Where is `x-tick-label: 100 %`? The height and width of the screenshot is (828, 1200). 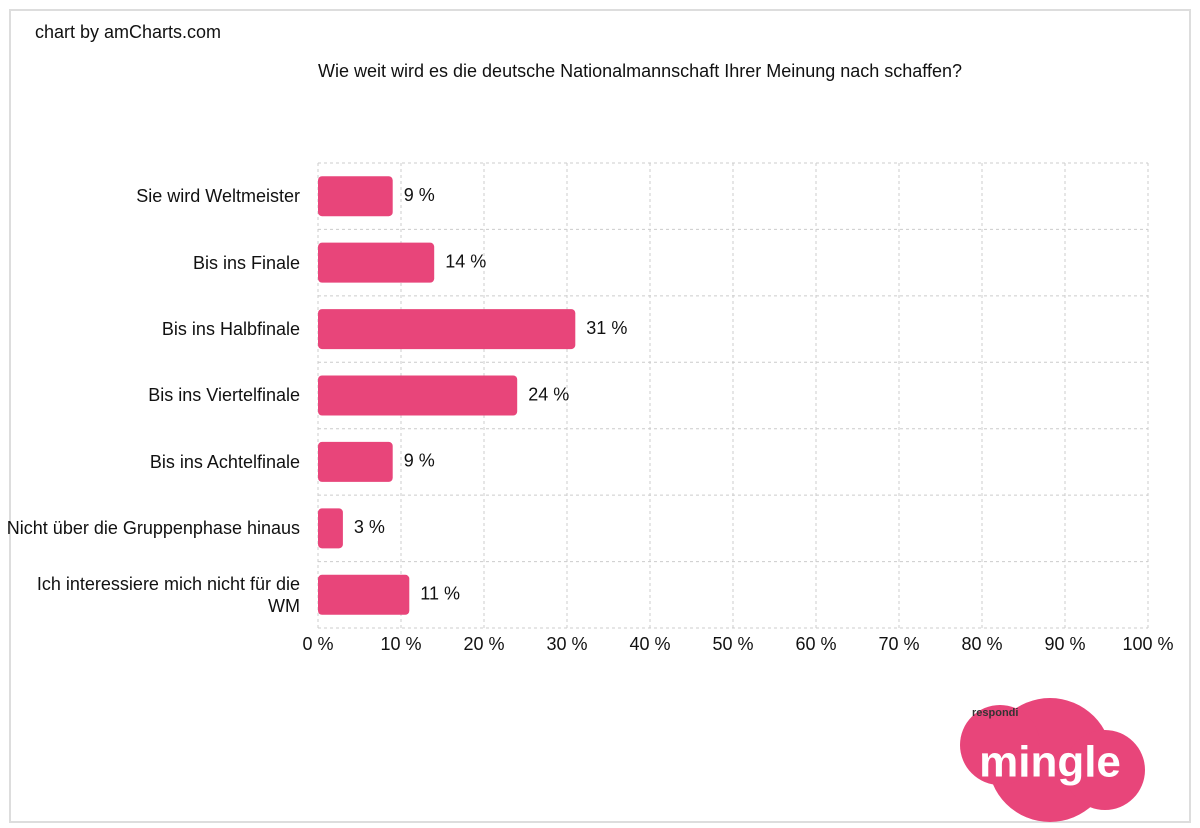 x-tick-label: 100 % is located at coordinates (1147, 644).